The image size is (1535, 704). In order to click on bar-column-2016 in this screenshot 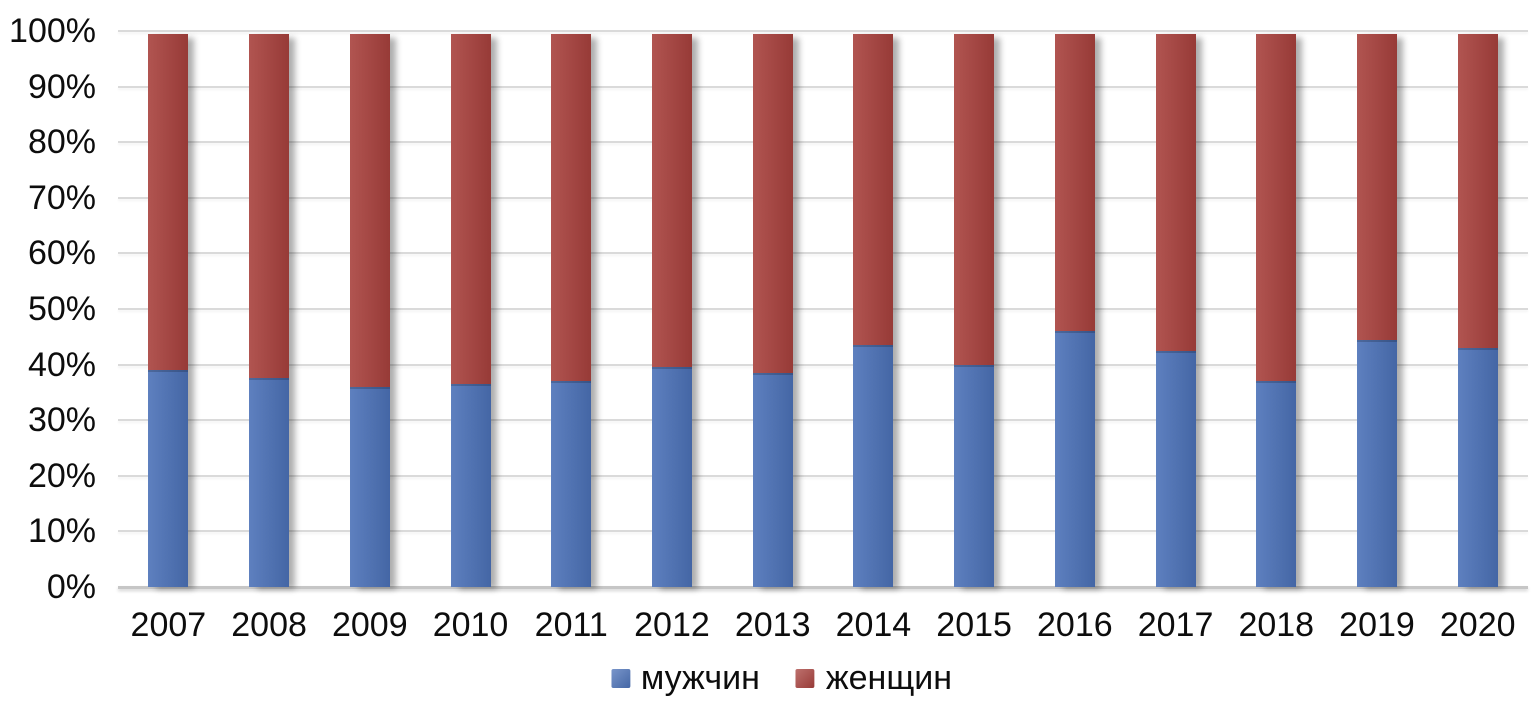, I will do `click(1074, 309)`.